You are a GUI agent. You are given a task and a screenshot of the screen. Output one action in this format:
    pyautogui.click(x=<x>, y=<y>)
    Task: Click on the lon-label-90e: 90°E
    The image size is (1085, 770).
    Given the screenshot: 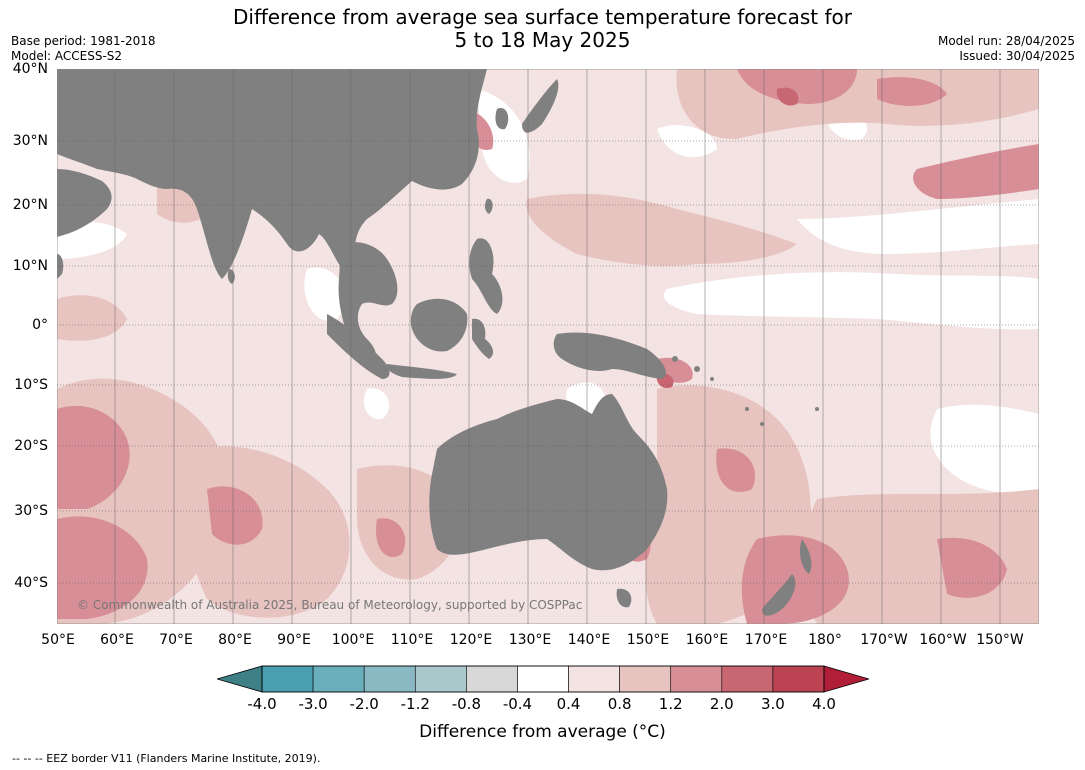 What is the action you would take?
    pyautogui.click(x=294, y=640)
    